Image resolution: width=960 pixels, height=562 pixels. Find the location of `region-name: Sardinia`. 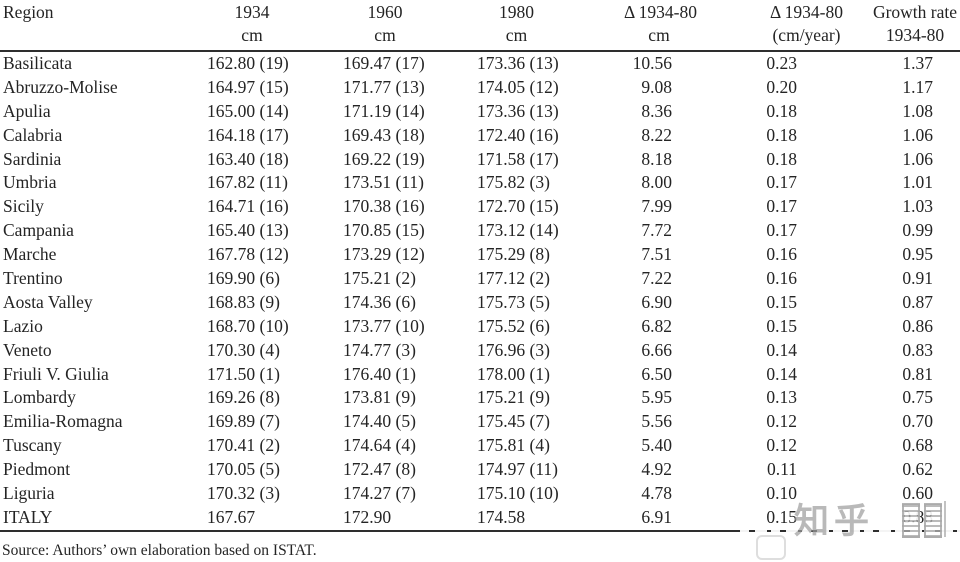

region-name: Sardinia is located at coordinates (32, 158).